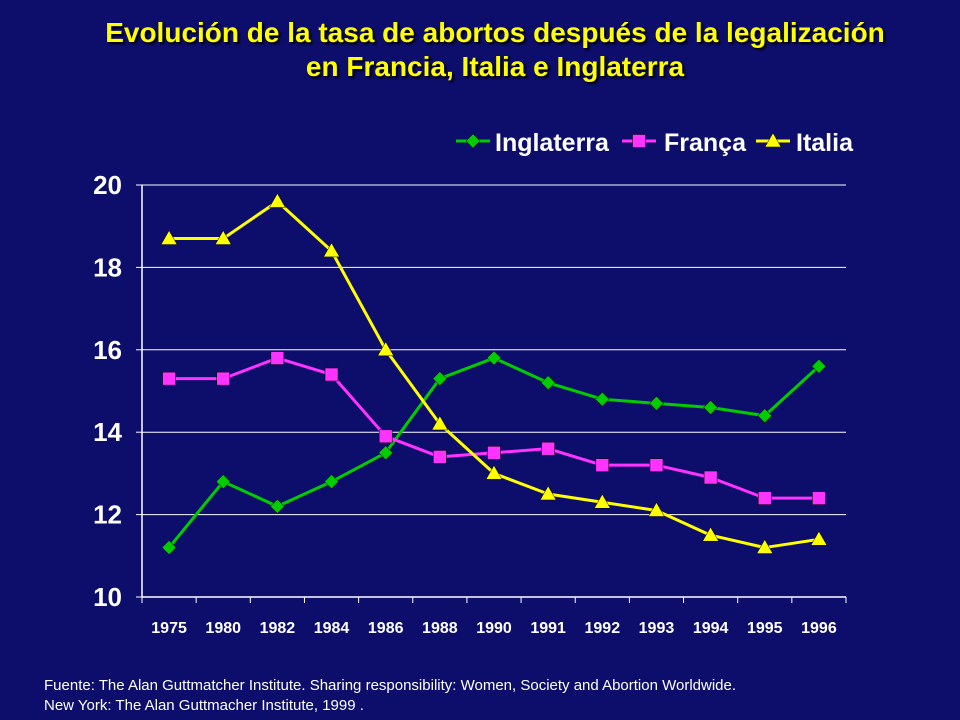  Describe the element at coordinates (603, 628) in the screenshot. I see `x-tick-label: 1992` at that location.